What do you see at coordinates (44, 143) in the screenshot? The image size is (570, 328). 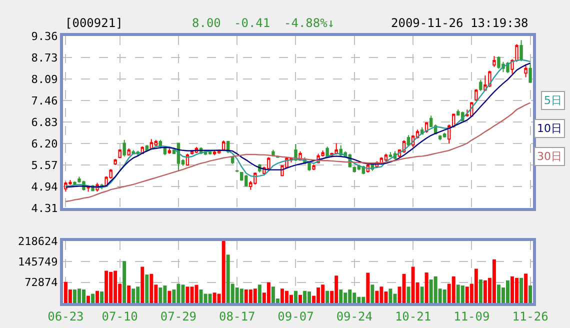 I see `y-tick-label: 6.20` at bounding box center [44, 143].